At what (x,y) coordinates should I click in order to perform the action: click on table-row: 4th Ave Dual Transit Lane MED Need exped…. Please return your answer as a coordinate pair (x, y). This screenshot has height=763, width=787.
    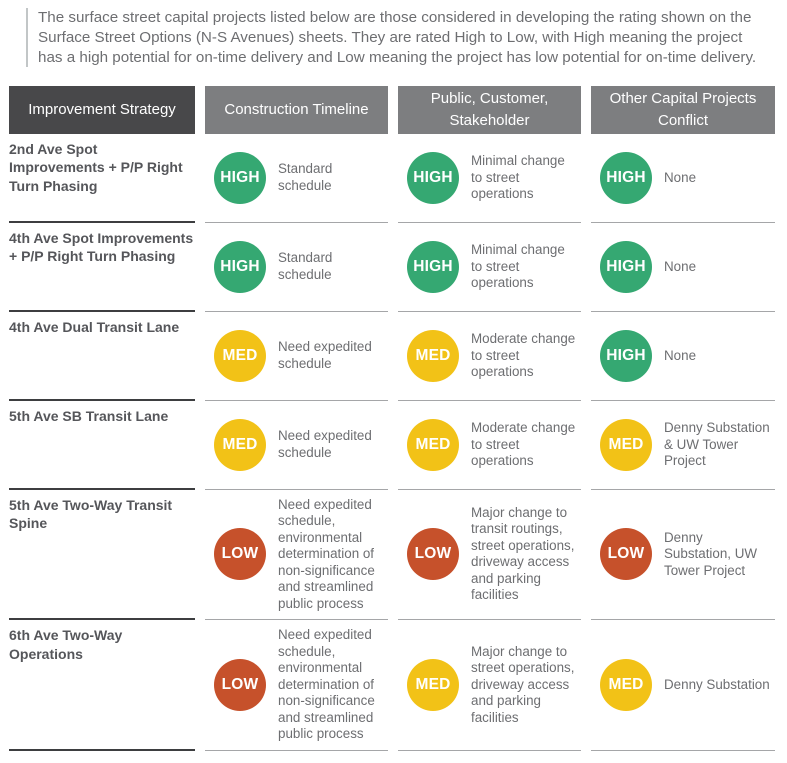
    Looking at the image, I should click on (392, 356).